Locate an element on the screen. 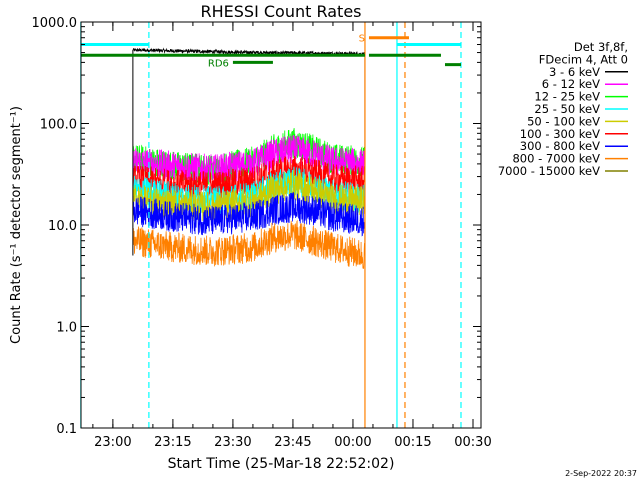 This screenshot has width=640, height=480. flag-label: RD6 is located at coordinates (218, 63).